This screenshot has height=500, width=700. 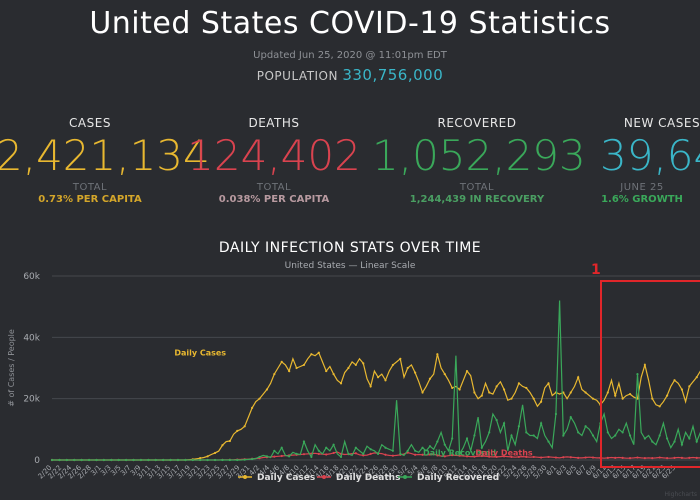 I want to click on stat-label: CASES, so click(x=90, y=123).